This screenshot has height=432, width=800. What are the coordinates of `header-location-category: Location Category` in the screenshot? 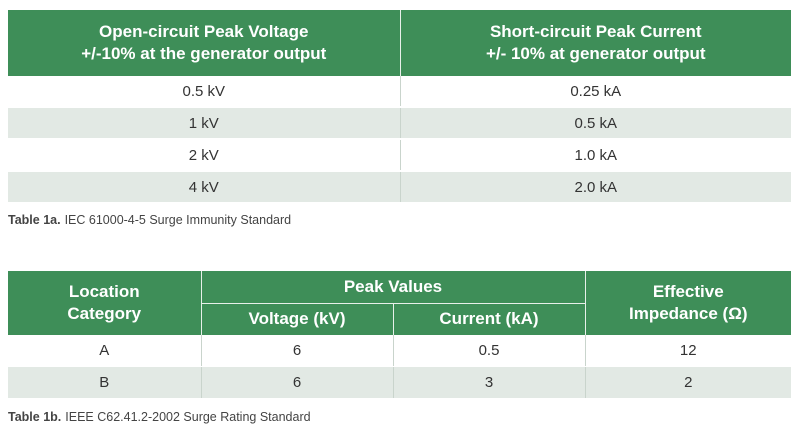 It's located at (105, 303).